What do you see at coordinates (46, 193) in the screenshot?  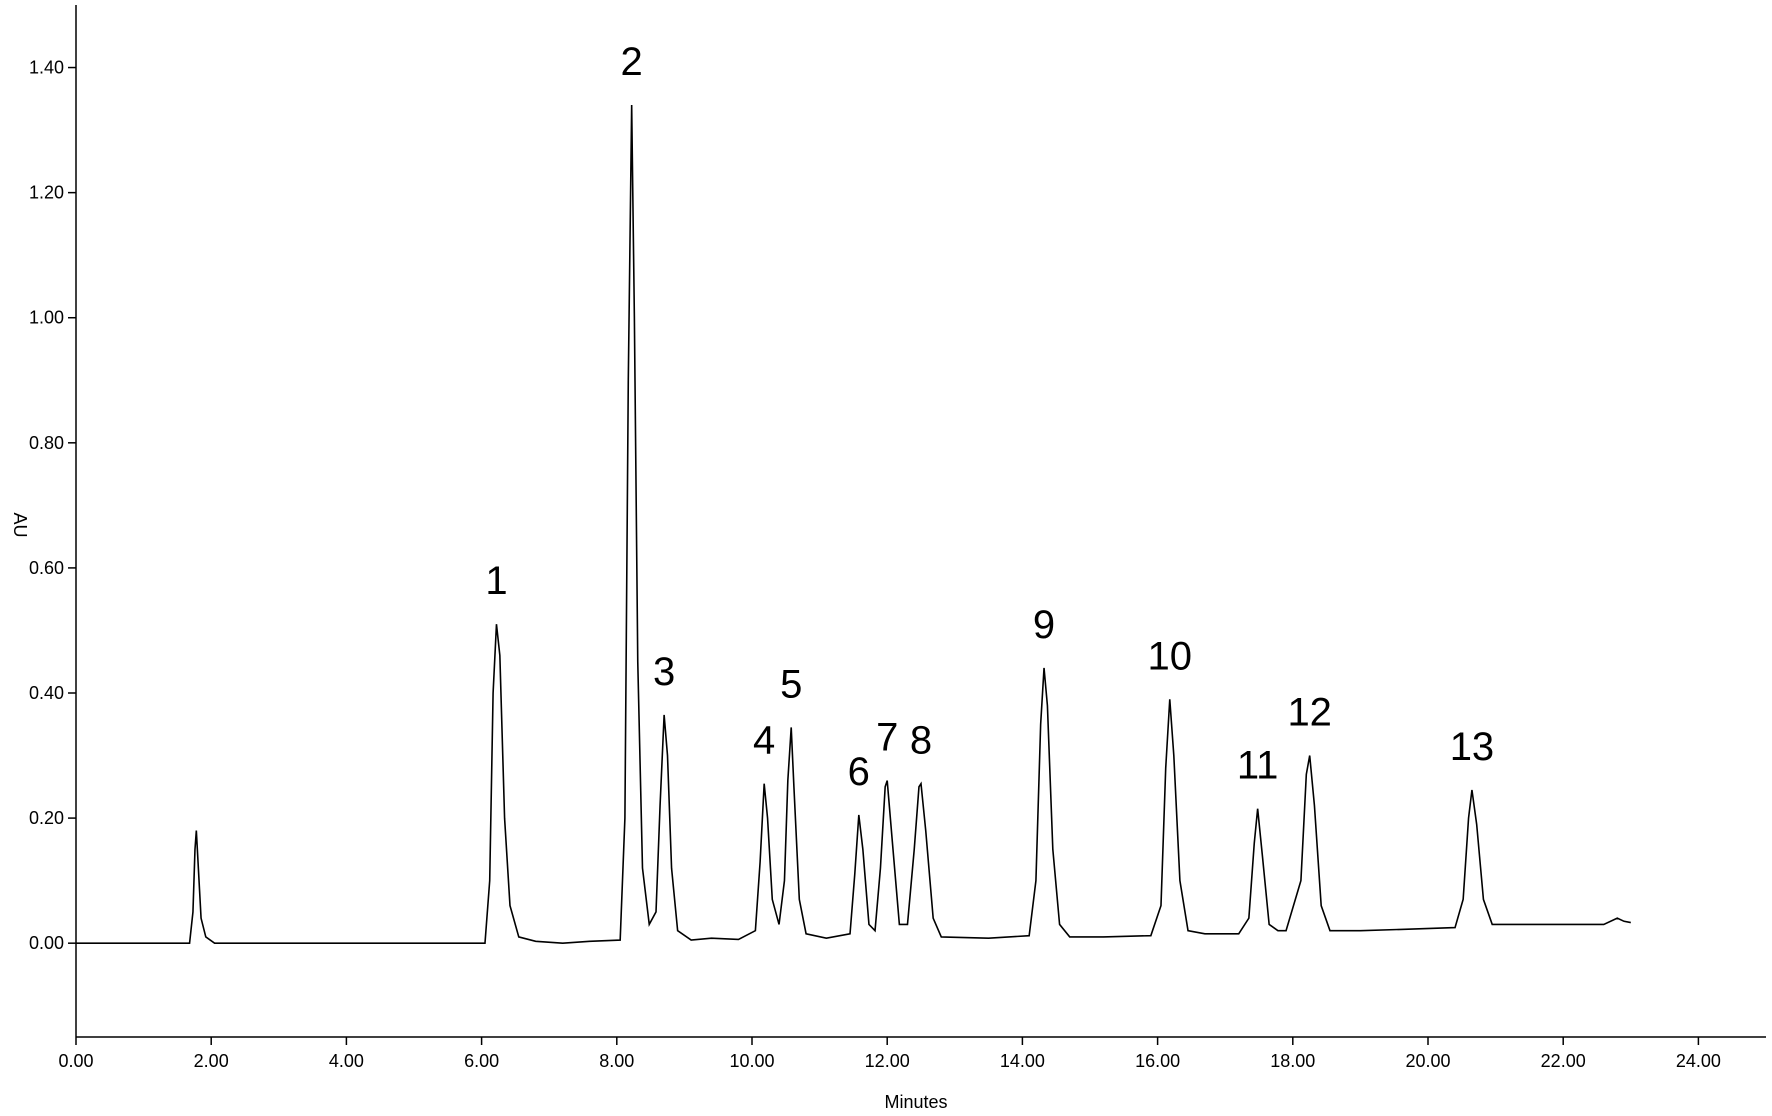 I see `y-tick-label: 1.20` at bounding box center [46, 193].